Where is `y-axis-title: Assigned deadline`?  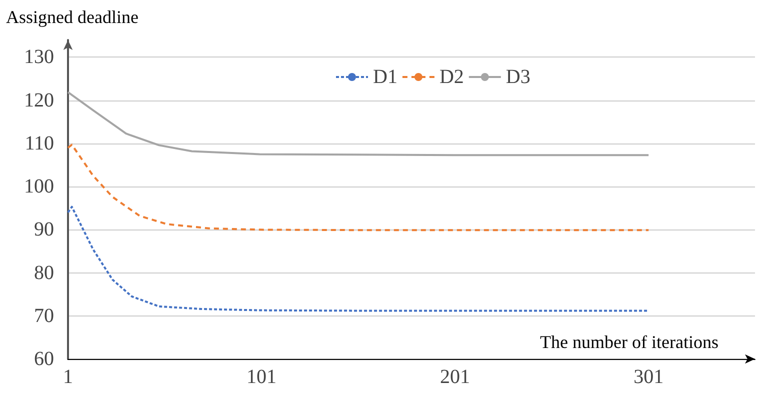 y-axis-title: Assigned deadline is located at coordinates (72, 17).